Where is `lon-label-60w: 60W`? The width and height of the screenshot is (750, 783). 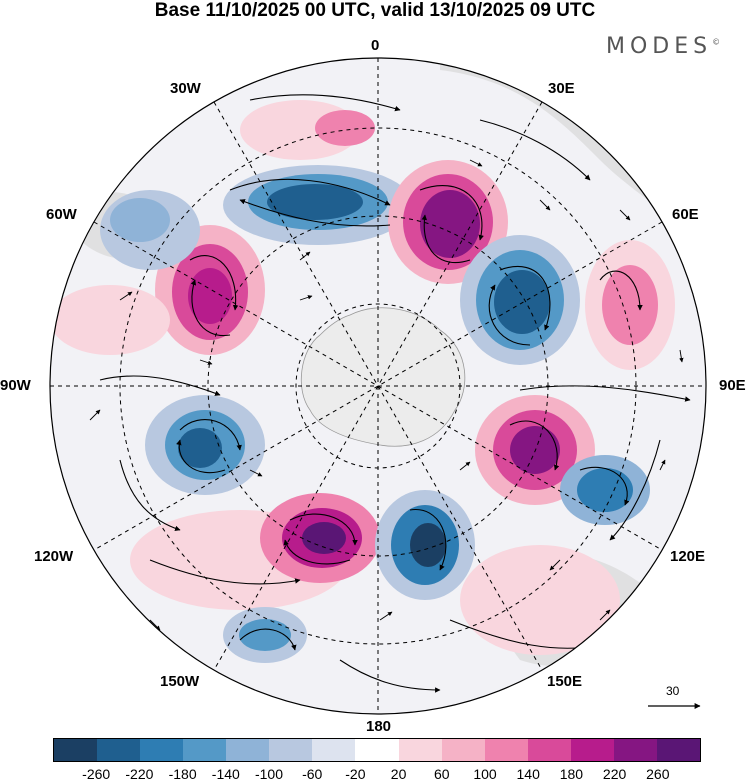 lon-label-60w: 60W is located at coordinates (61, 214).